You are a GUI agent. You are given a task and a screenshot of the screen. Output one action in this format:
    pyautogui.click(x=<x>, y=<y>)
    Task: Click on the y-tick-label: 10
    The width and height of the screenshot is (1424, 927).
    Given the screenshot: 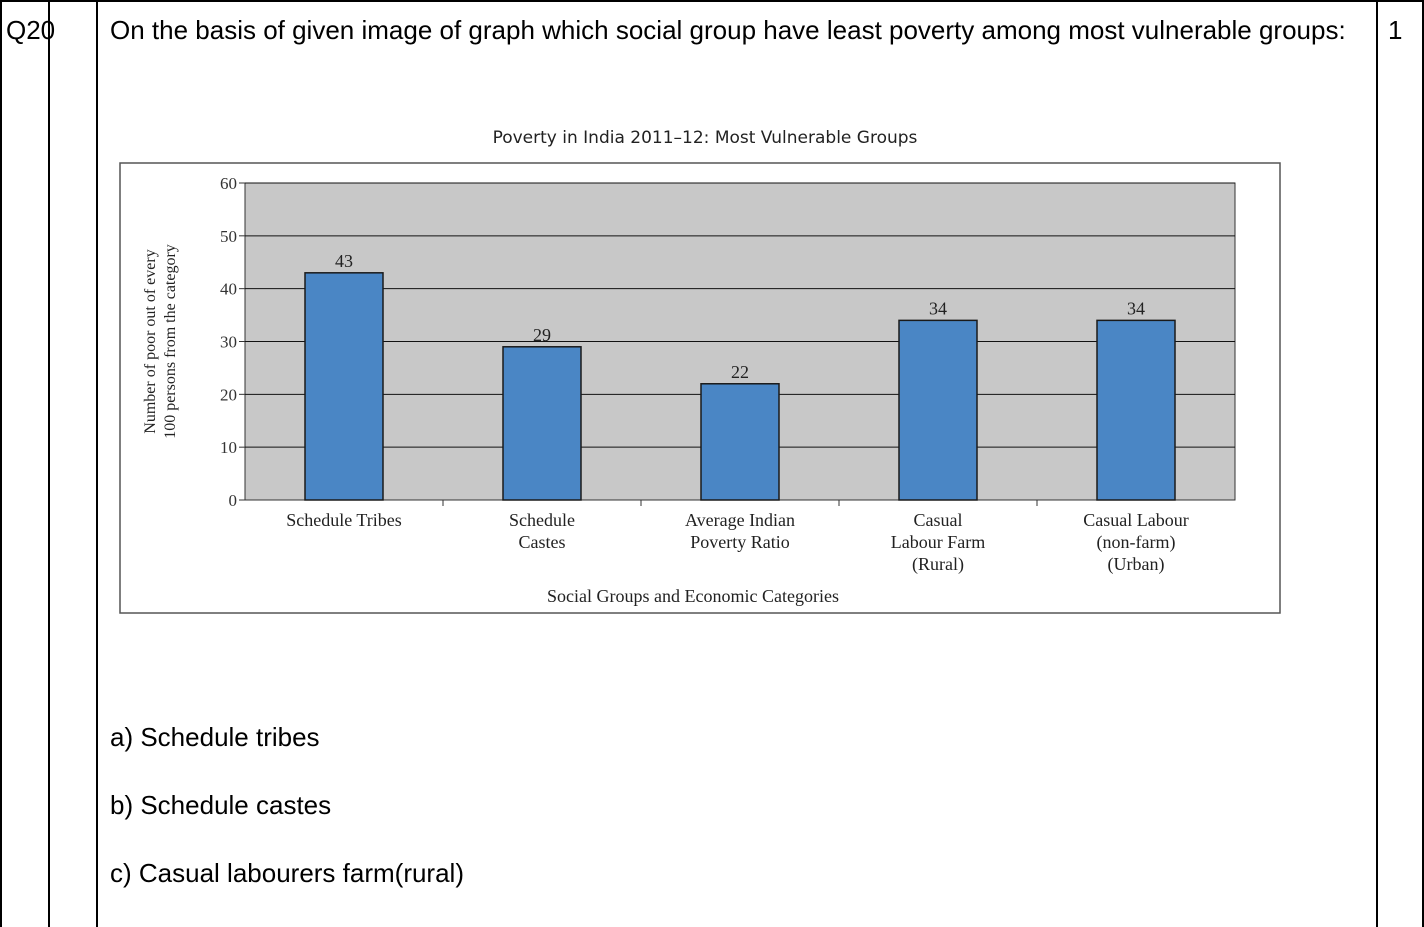 What is the action you would take?
    pyautogui.click(x=228, y=447)
    